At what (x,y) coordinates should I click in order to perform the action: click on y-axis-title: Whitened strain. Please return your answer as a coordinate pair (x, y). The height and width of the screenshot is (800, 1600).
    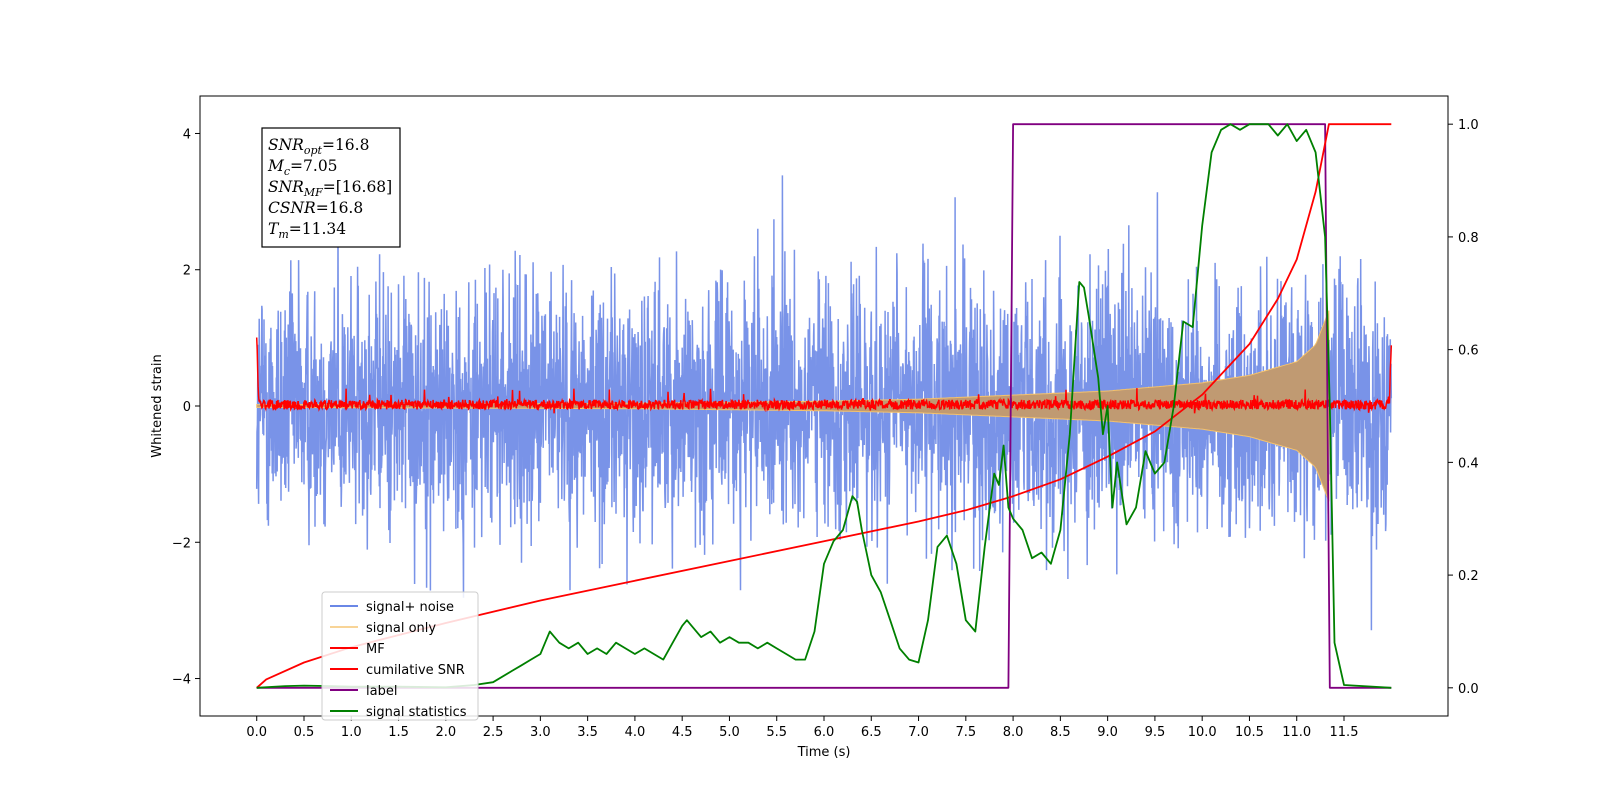
    Looking at the image, I should click on (157, 405).